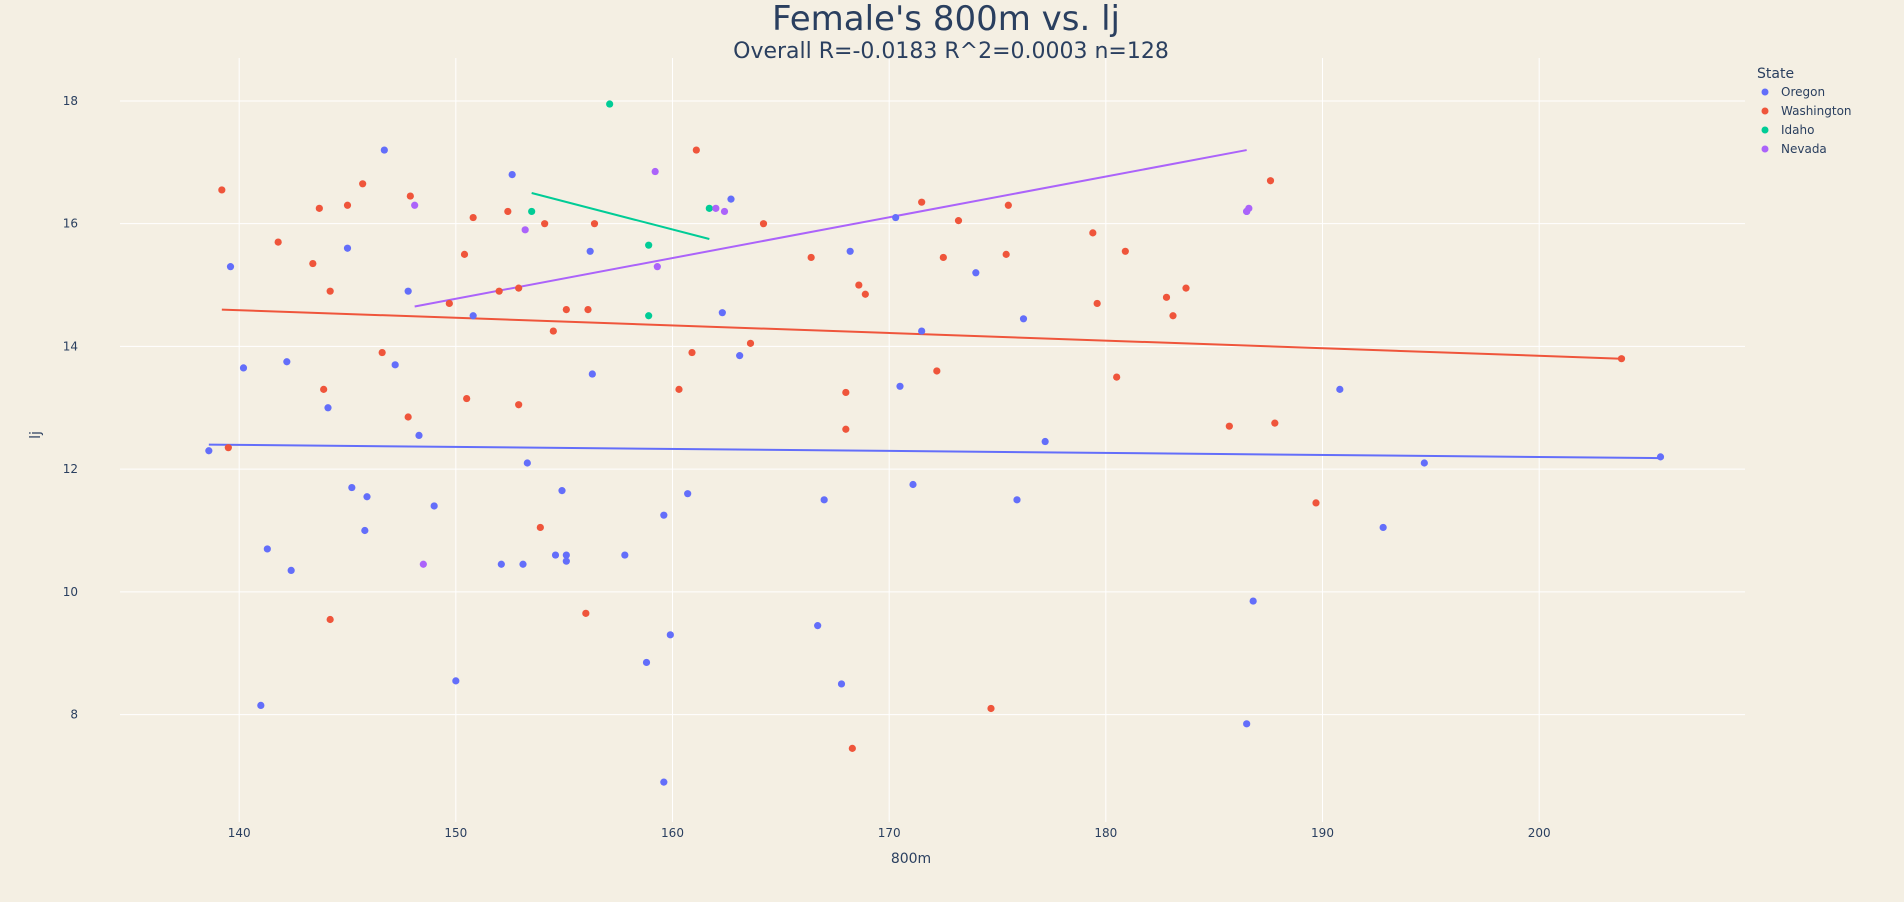  Describe the element at coordinates (1806, 111) in the screenshot. I see `legend-item-washington: Washington` at that location.